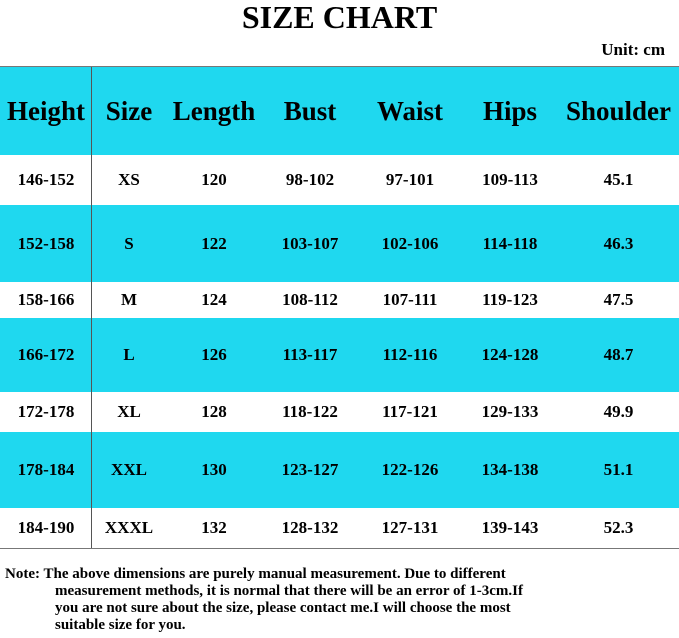 This screenshot has height=638, width=679. Describe the element at coordinates (310, 299) in the screenshot. I see `table-cell: 108-112` at that location.